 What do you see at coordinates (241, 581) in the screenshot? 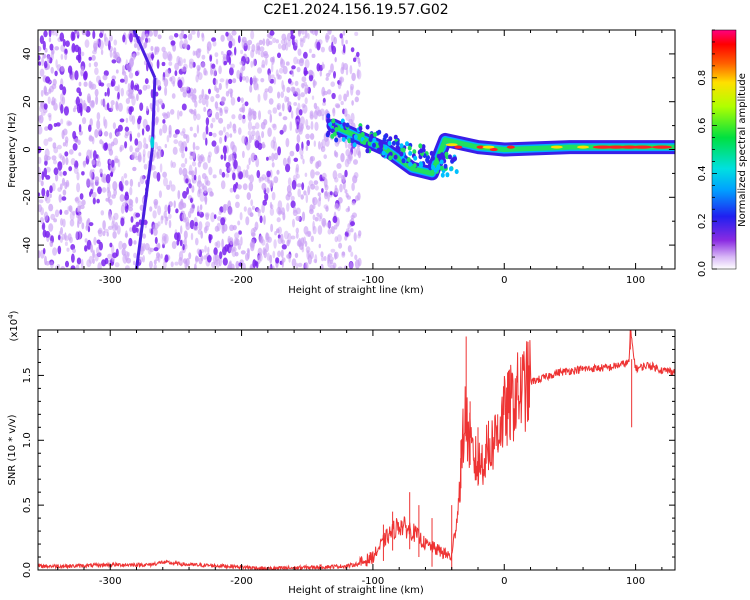
I see `x-tick-label: -200` at bounding box center [241, 581].